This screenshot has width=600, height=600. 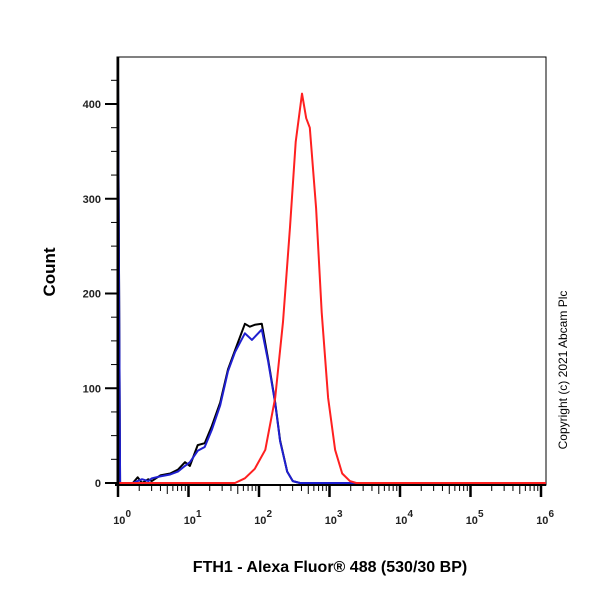 I want to click on y-tick-label: 400, so click(x=92, y=105).